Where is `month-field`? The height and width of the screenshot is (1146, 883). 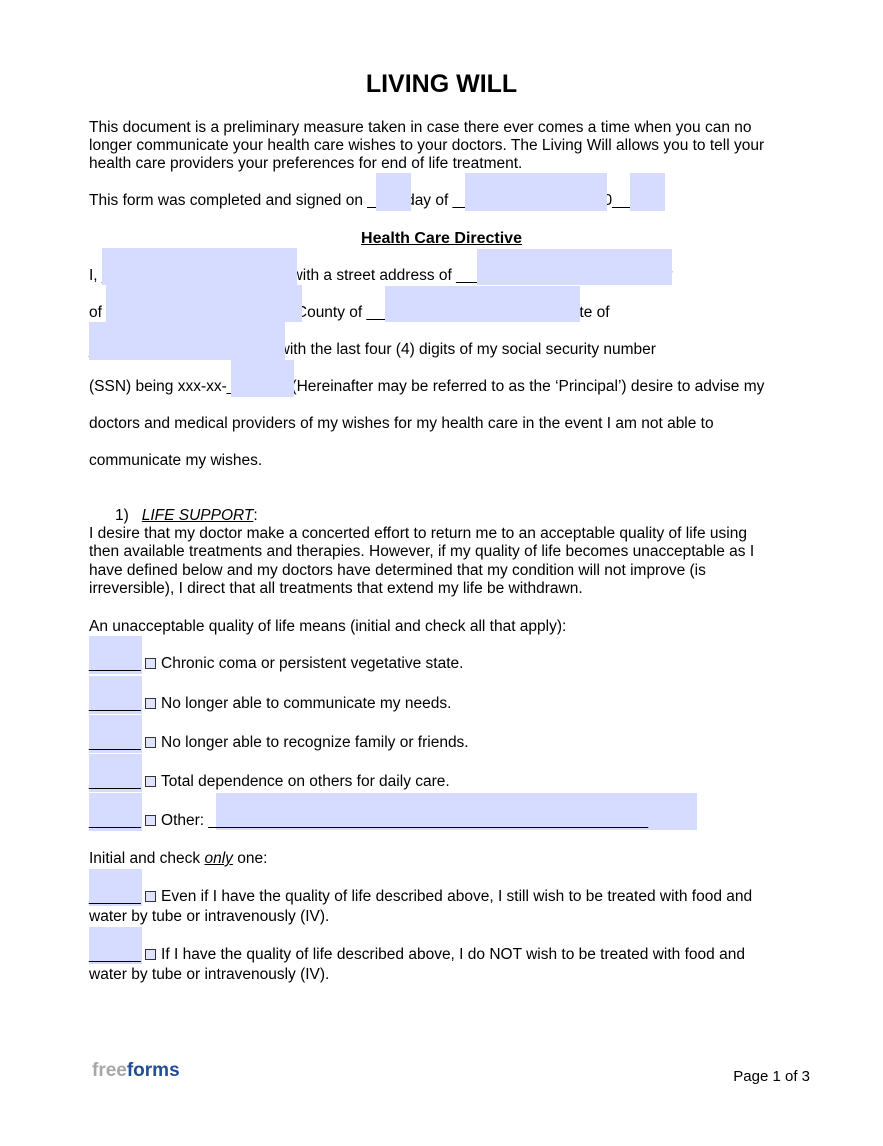 month-field is located at coordinates (536, 192).